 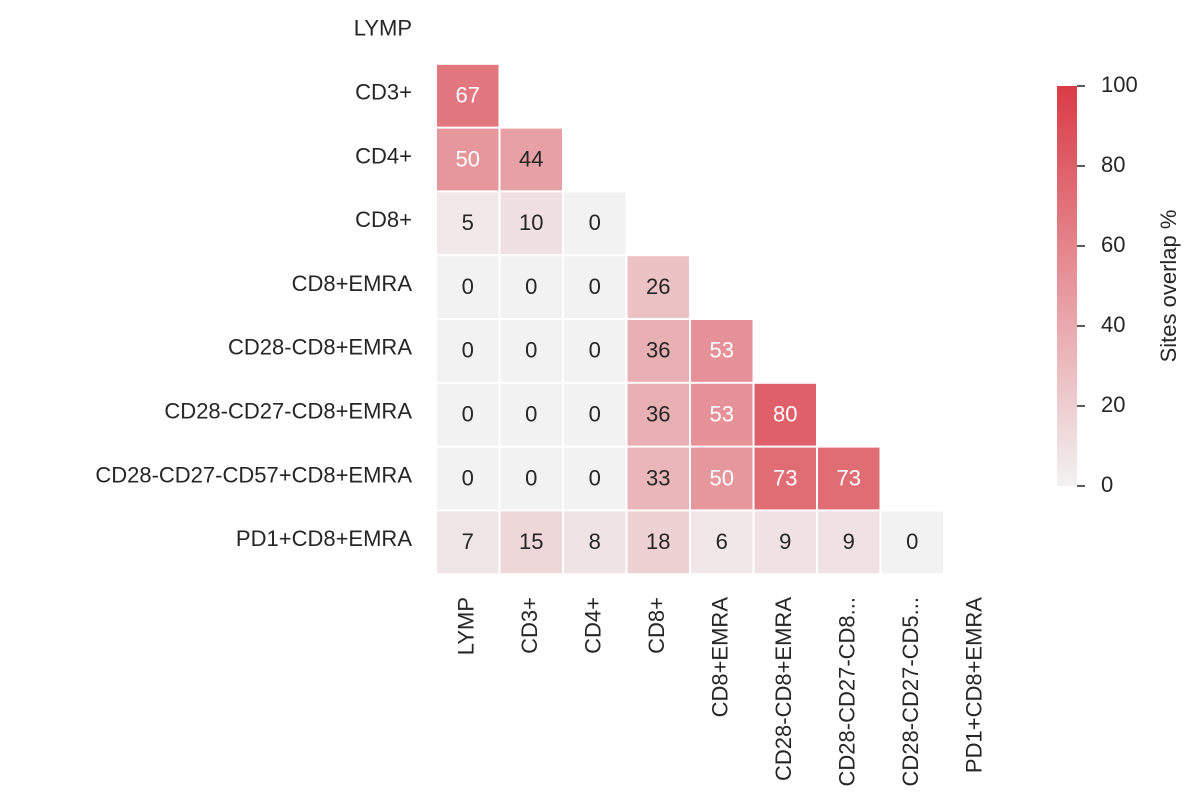 What do you see at coordinates (253, 474) in the screenshot?
I see `row-label: CD28-CD27-CD57+CD8+EMRA` at bounding box center [253, 474].